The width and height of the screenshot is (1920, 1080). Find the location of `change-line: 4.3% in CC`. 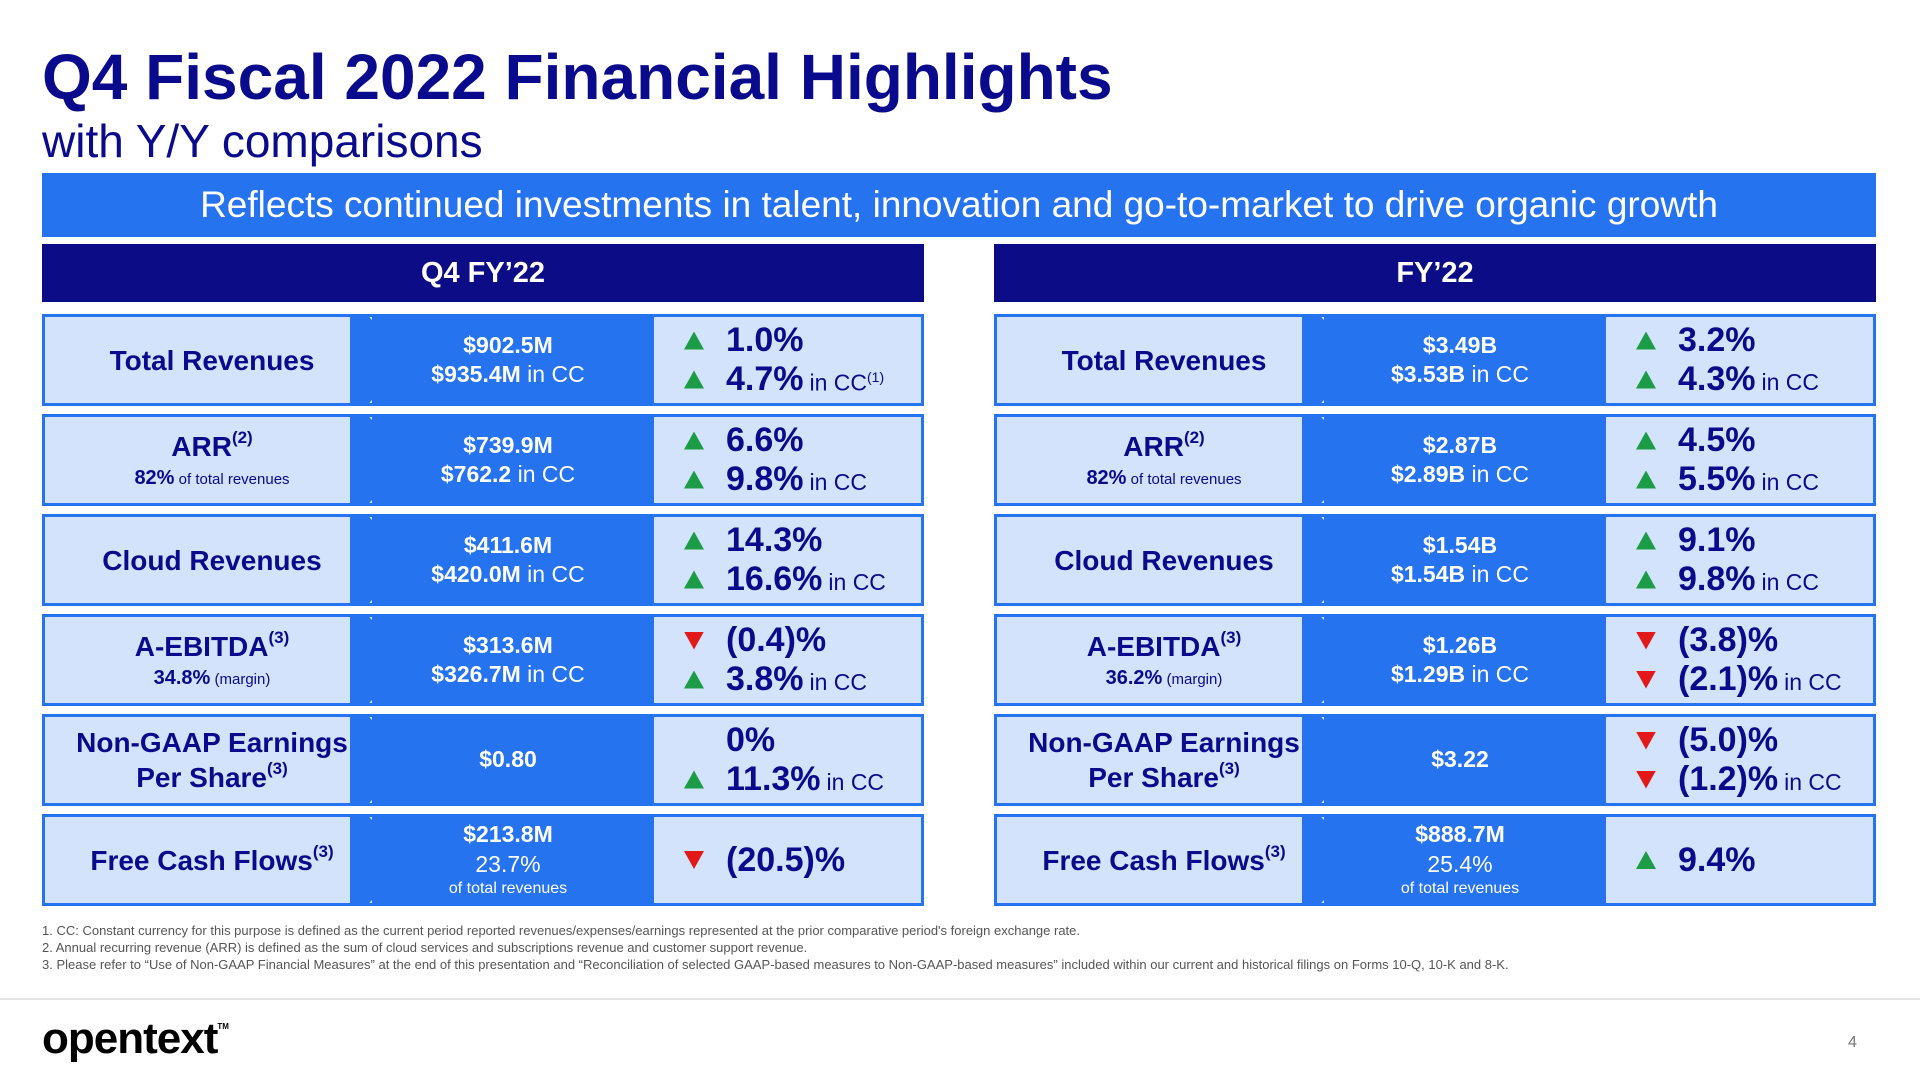

change-line: 4.3% in CC is located at coordinates (1754, 379).